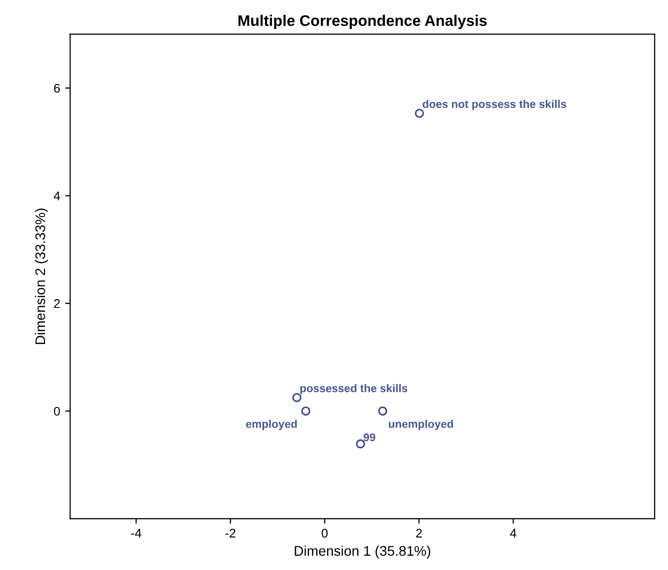  Describe the element at coordinates (513, 533) in the screenshot. I see `x-tick-label: 4` at that location.